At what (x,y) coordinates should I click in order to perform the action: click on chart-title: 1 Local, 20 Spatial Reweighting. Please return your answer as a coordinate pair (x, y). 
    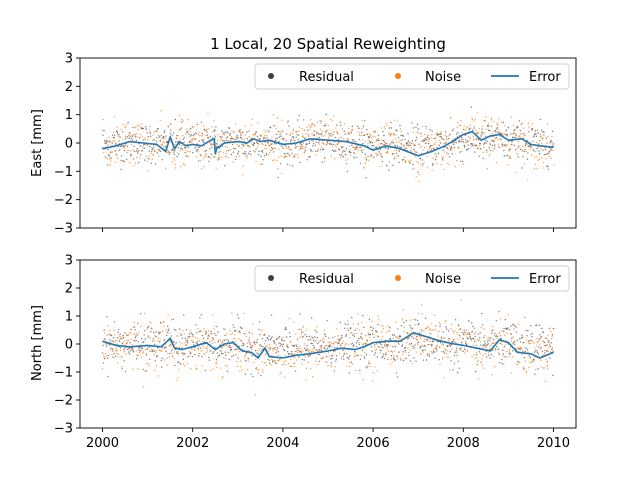
    Looking at the image, I should click on (328, 44).